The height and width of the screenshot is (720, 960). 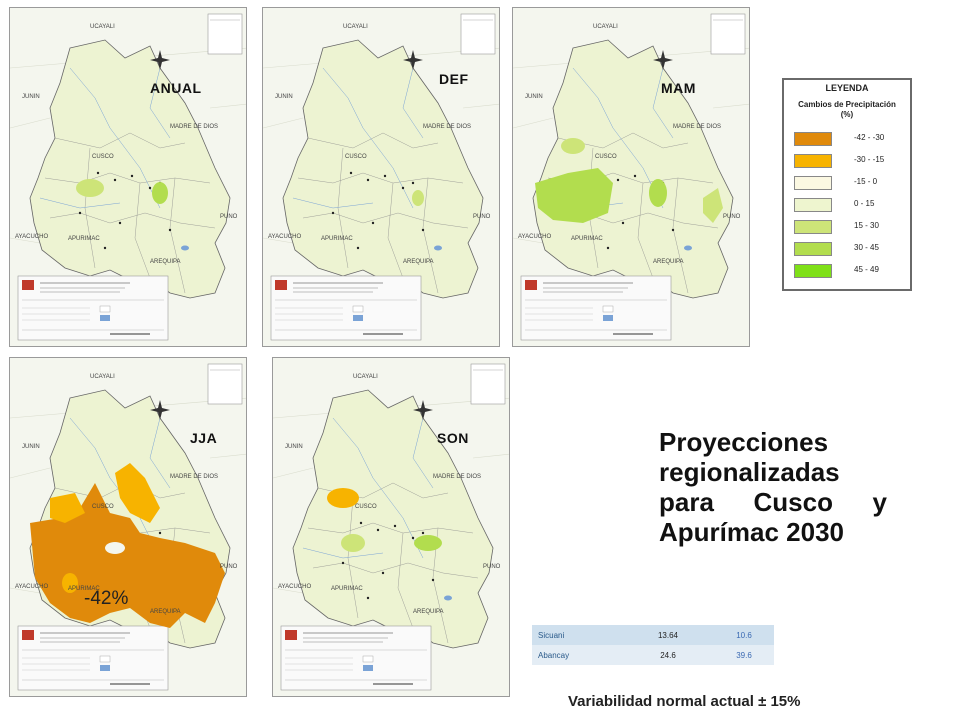 What do you see at coordinates (851, 139) in the screenshot?
I see `legend-item: -42 - -30` at bounding box center [851, 139].